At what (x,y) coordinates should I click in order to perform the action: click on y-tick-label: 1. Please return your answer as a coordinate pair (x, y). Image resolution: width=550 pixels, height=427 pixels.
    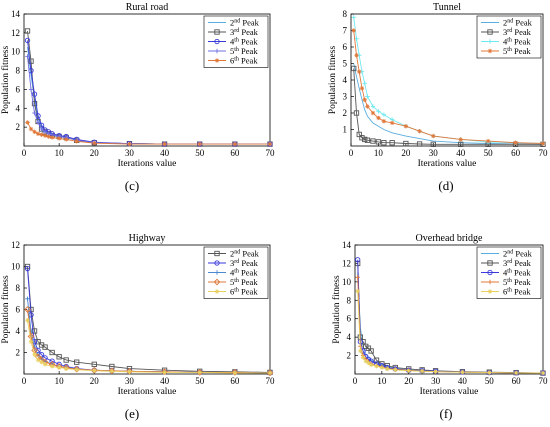
    Looking at the image, I should click on (345, 130).